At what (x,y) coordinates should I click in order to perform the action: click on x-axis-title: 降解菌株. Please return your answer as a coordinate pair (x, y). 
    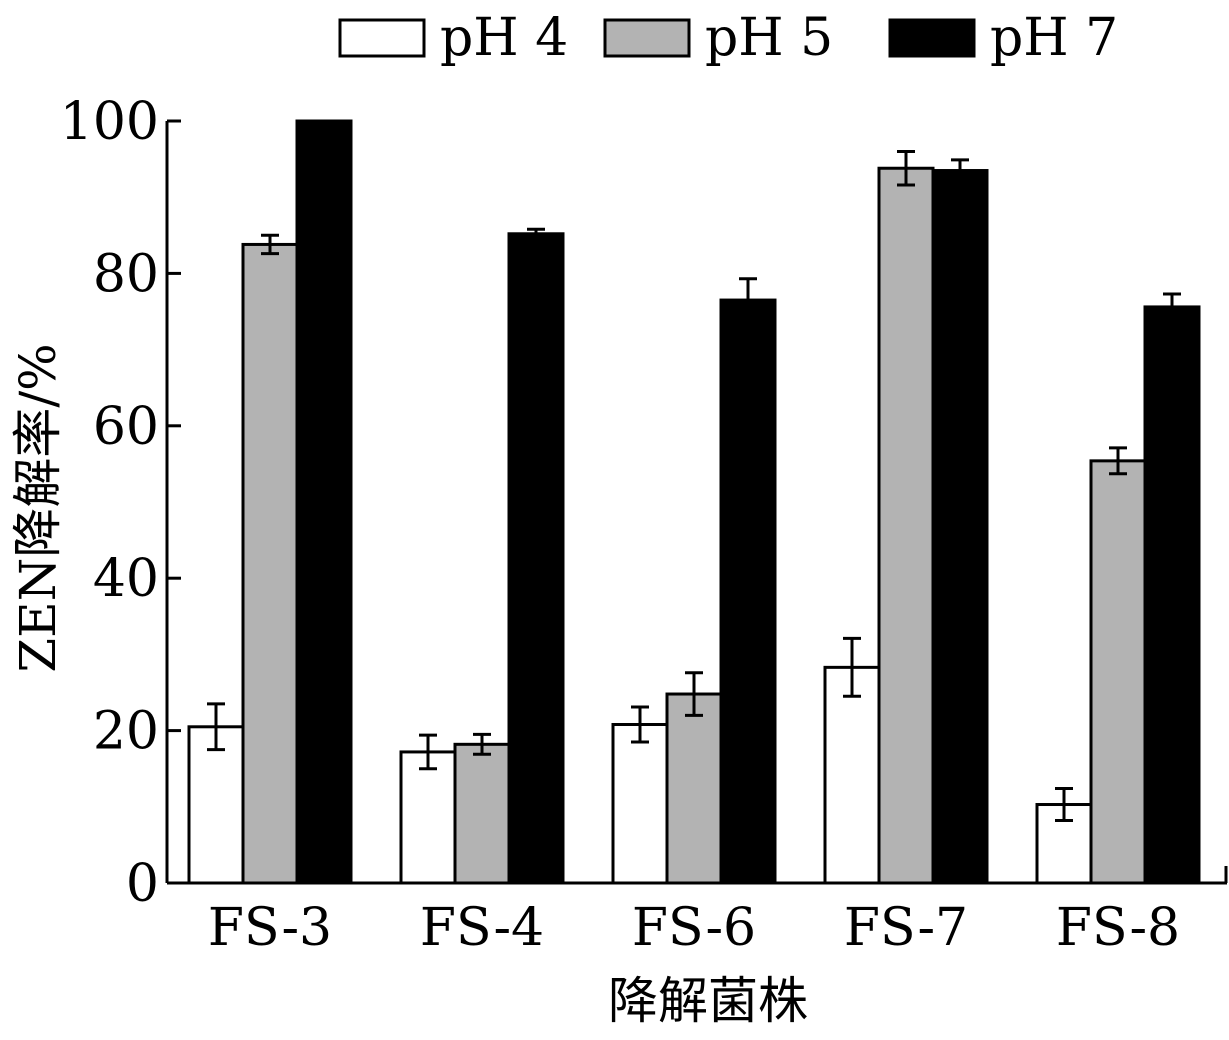
    Looking at the image, I should click on (708, 1001).